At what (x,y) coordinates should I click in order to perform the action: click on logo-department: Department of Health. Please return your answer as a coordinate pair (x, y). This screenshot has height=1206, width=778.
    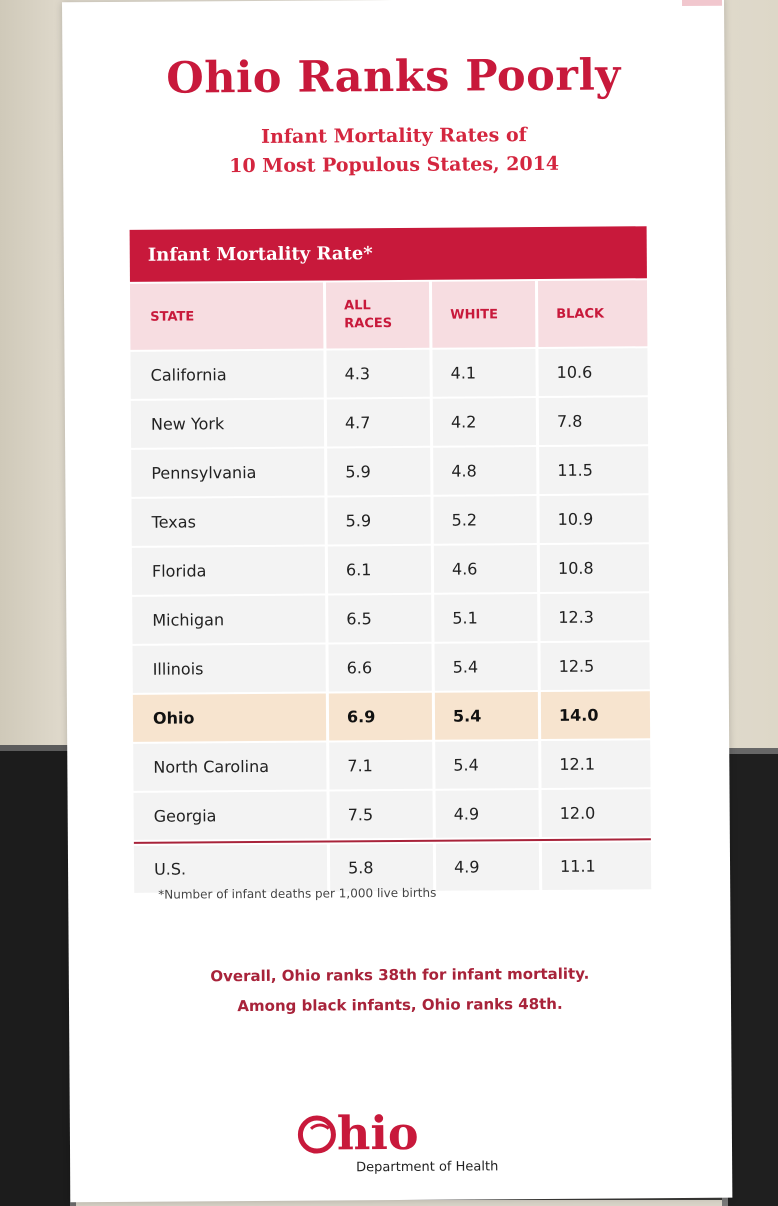
    Looking at the image, I should click on (427, 1167).